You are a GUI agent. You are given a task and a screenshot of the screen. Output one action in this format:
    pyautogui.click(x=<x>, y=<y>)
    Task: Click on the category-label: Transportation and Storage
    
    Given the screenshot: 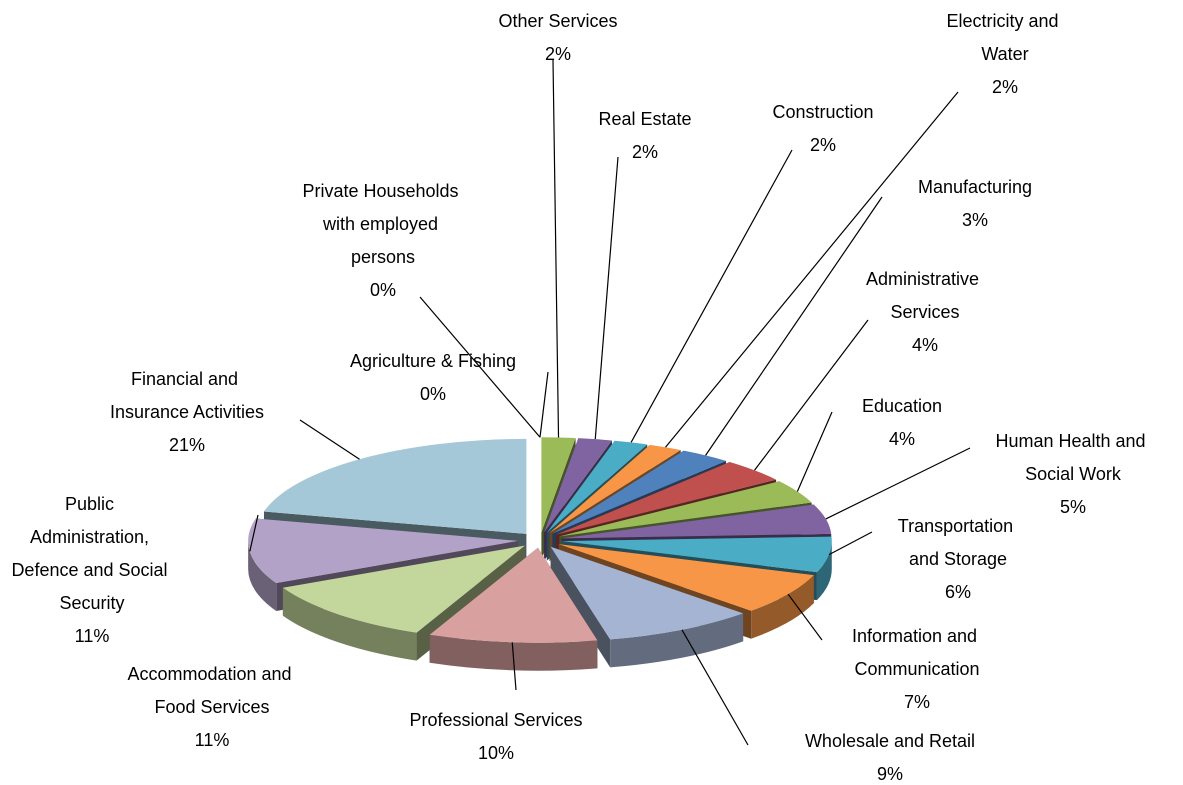 What is the action you would take?
    pyautogui.click(x=958, y=542)
    